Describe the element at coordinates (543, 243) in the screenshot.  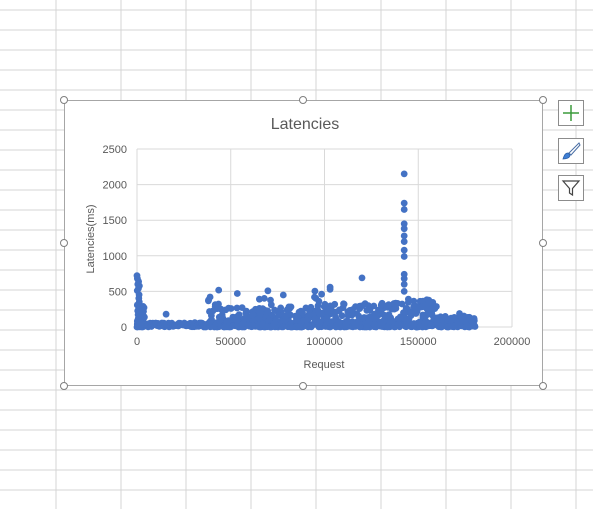
I see `resize-handle-right` at that location.